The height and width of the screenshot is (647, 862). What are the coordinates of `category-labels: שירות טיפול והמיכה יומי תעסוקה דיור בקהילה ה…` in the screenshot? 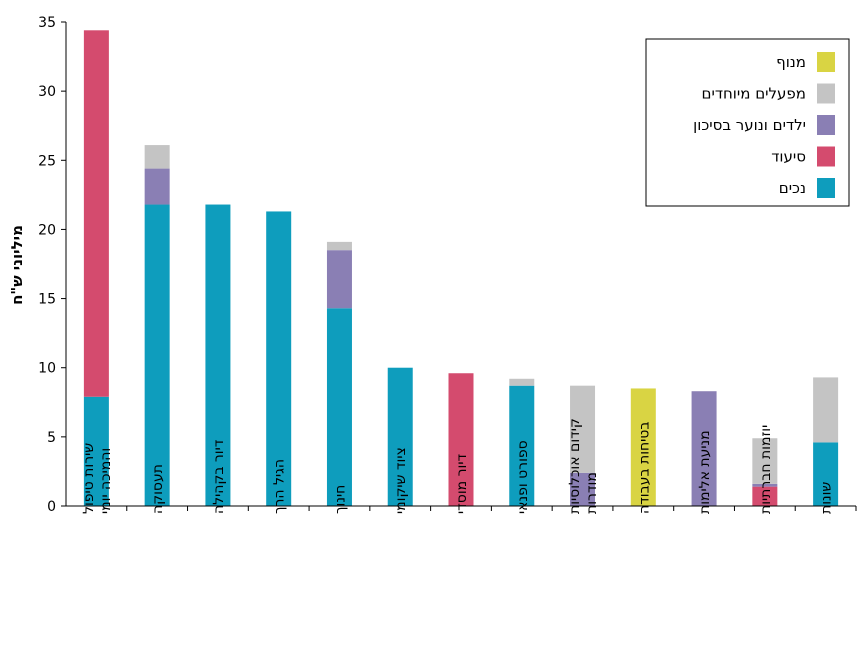 It's located at (469, 466).